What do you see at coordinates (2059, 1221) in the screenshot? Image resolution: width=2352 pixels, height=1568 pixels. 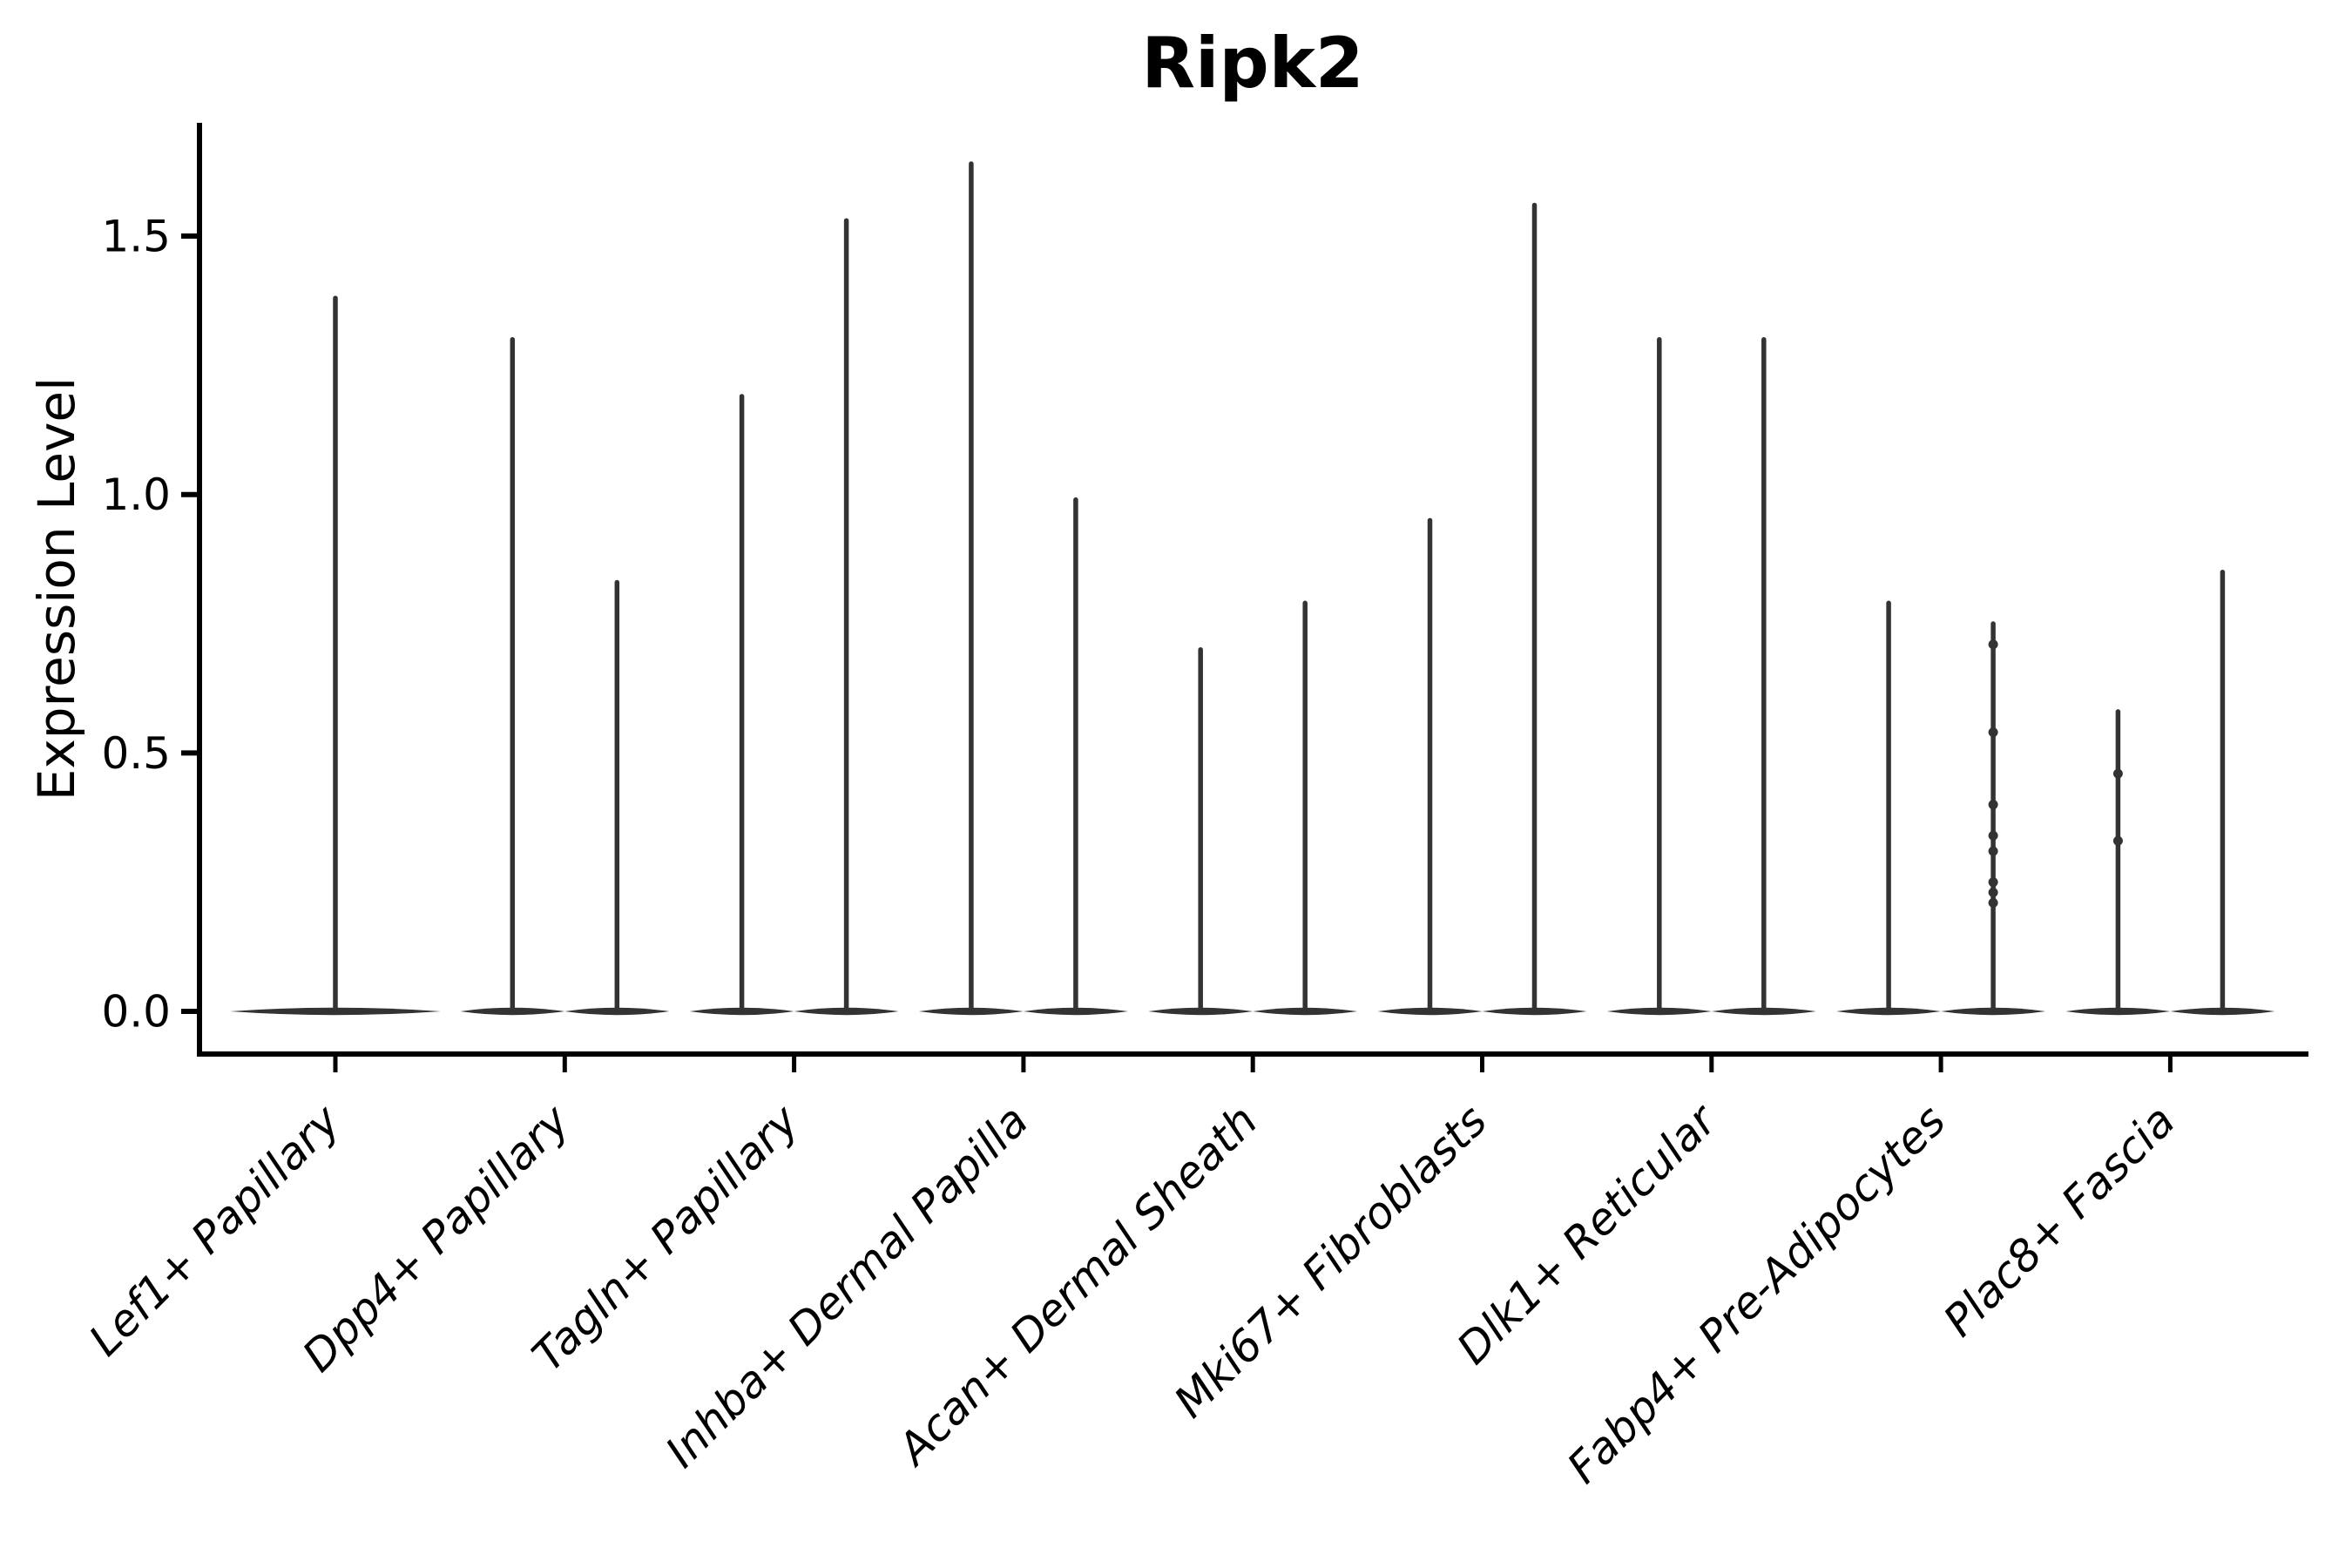 I see `x-tick-label: Plac8+ Fascia` at bounding box center [2059, 1221].